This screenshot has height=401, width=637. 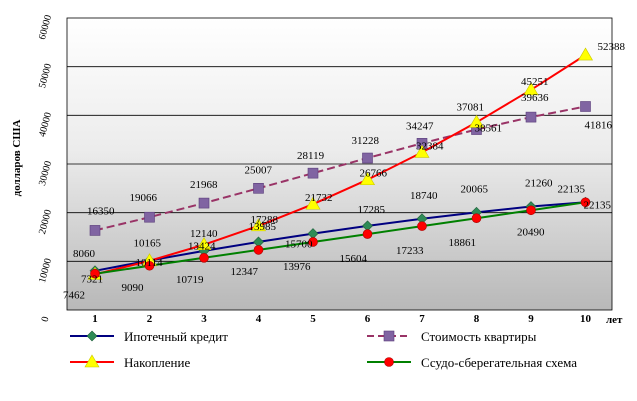 What do you see at coordinates (17, 158) in the screenshot?
I see `y-axis-title: долларов США` at bounding box center [17, 158].